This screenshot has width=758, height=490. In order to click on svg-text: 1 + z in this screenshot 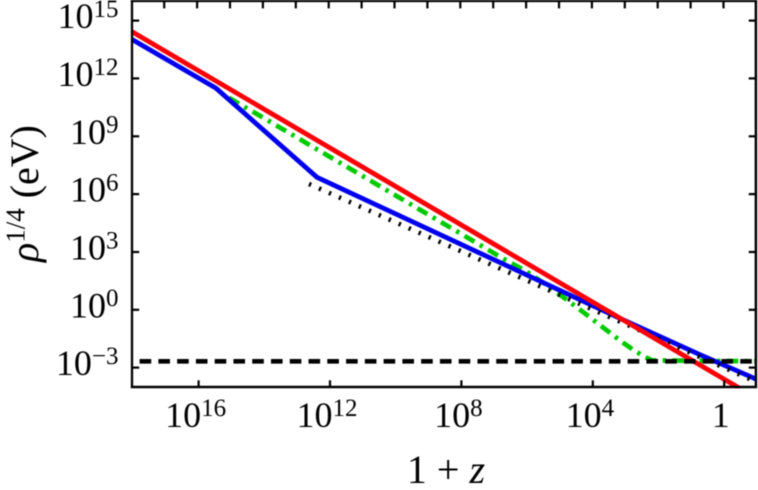, I will do `click(446, 466)`.